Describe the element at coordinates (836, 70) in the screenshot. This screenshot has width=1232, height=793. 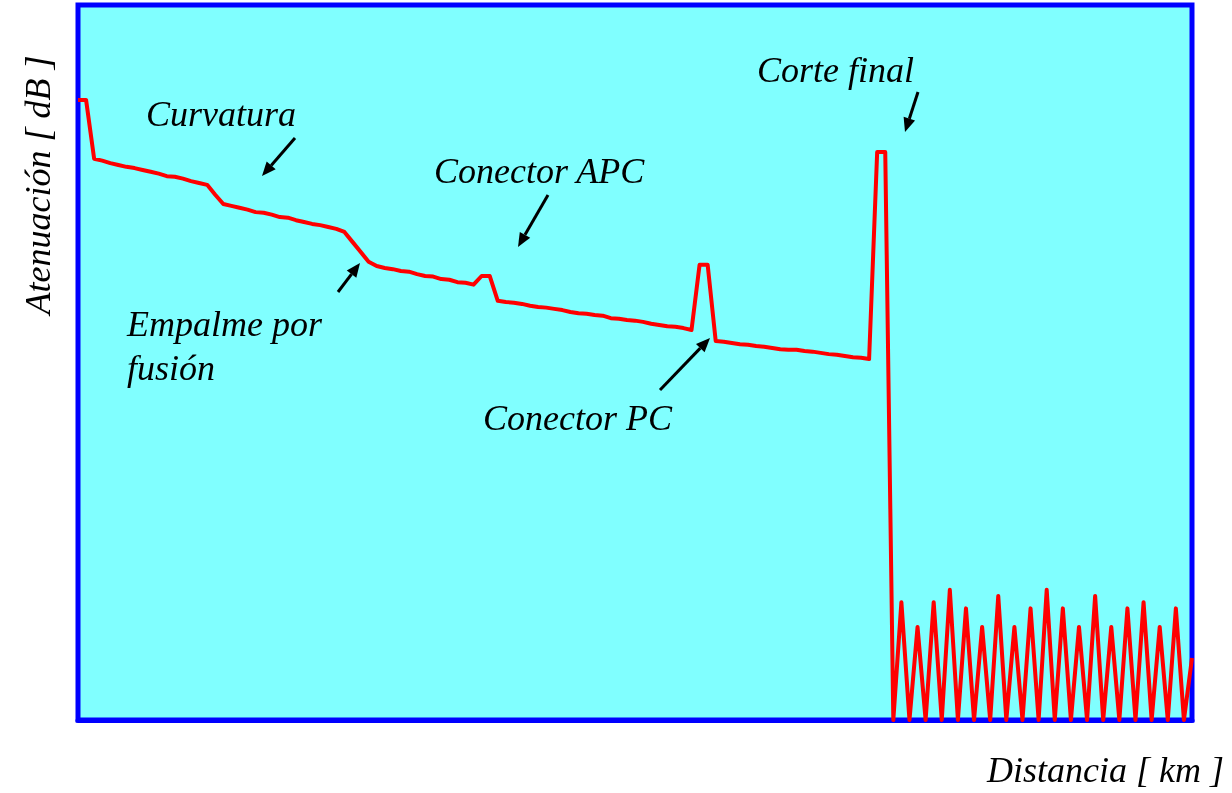
I see `text: Corte final` at that location.